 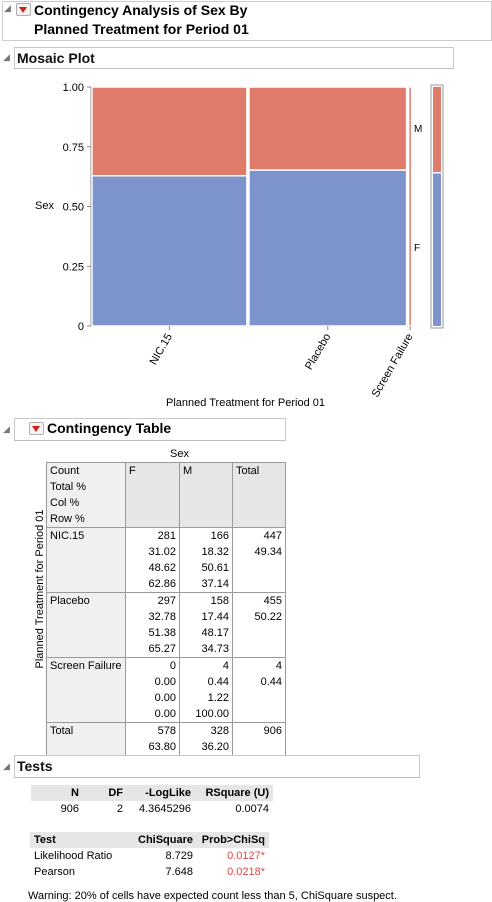 I want to click on mosaic-plot-header: Mosaic Plot, so click(x=234, y=58).